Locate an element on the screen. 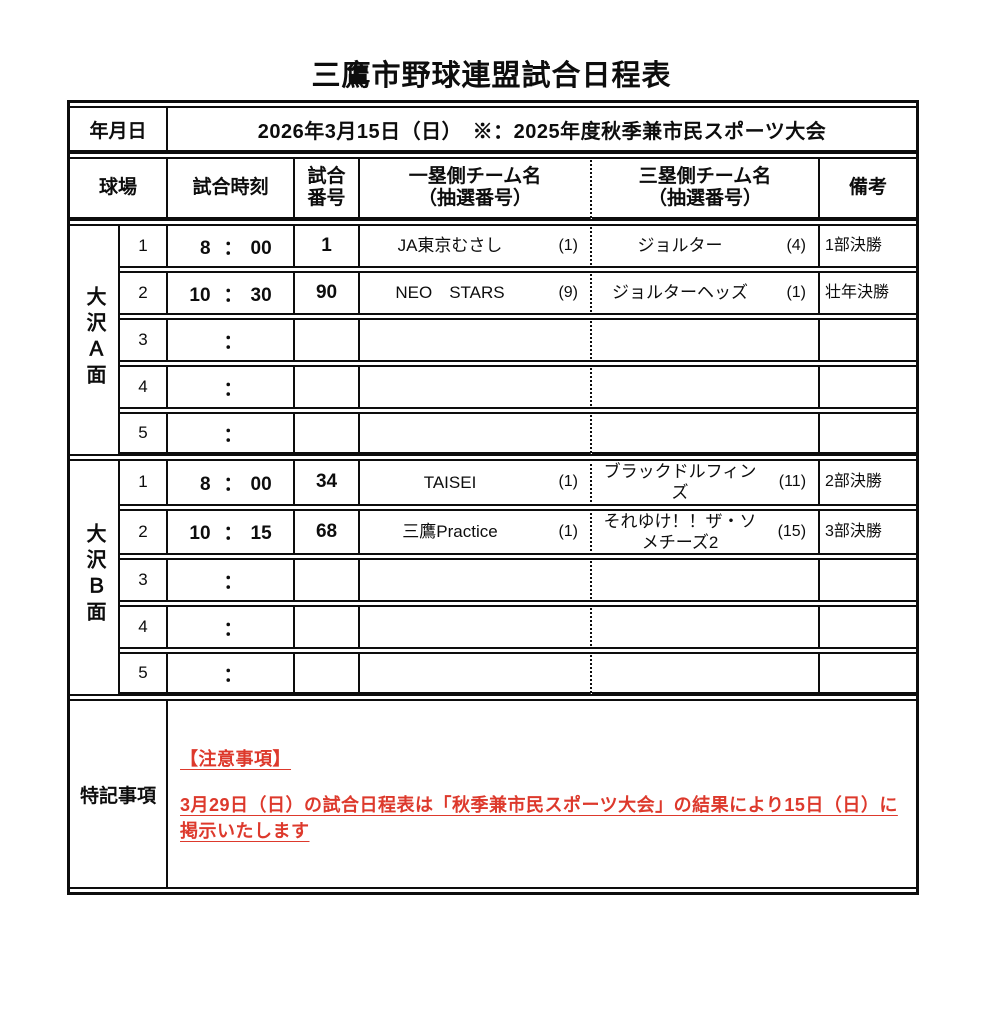 The image size is (987, 1024). col-header-first-base-team: 一塁側チーム名 （抽選番号） is located at coordinates (476, 189).